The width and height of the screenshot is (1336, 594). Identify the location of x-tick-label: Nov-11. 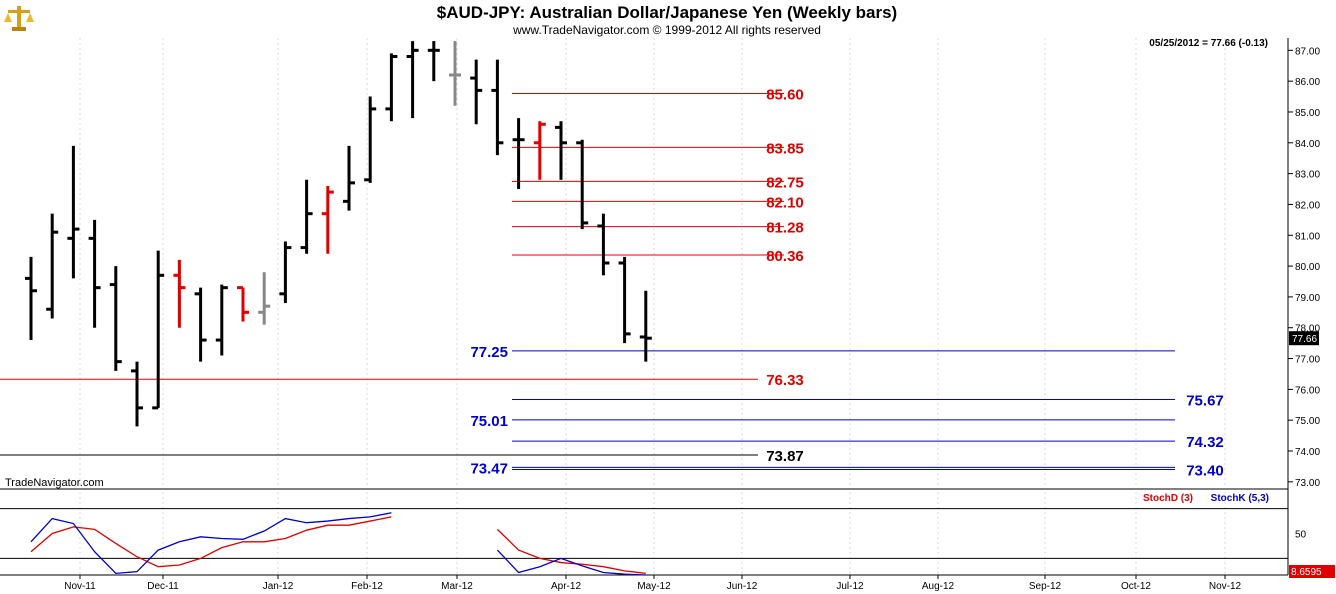
(80, 586).